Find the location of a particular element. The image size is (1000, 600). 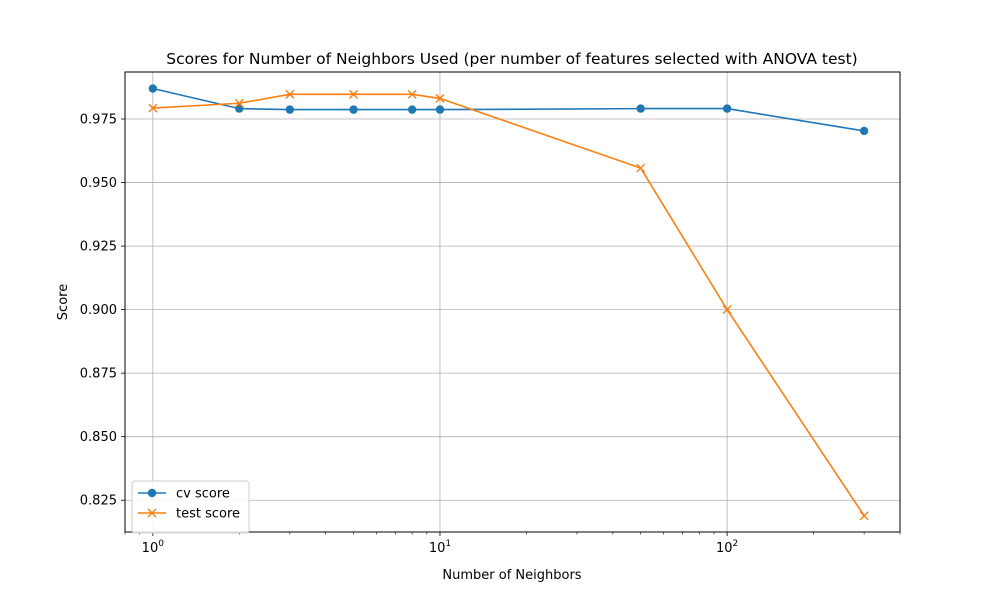

x-axis-label: Number of Neighbors is located at coordinates (511, 575).